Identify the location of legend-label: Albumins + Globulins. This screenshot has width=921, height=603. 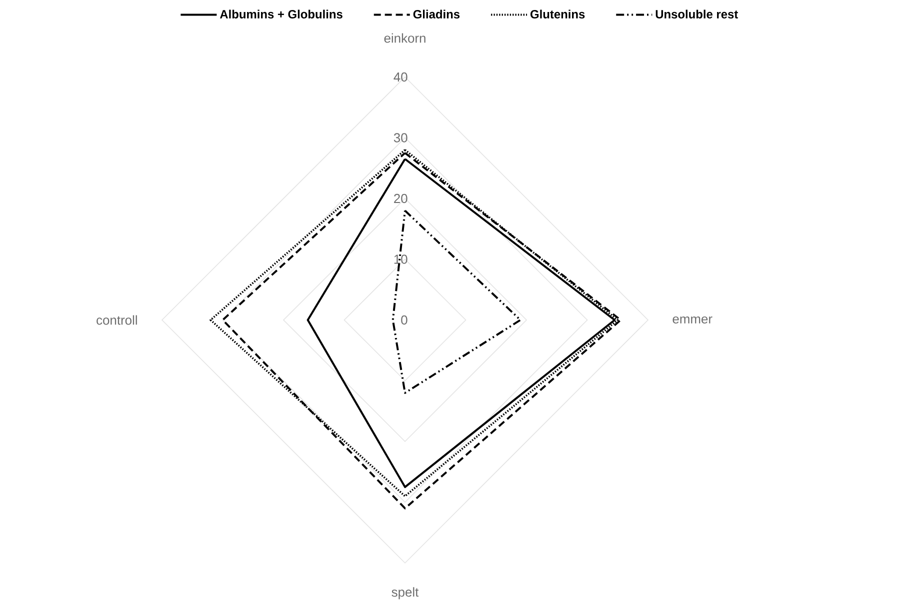
(281, 14).